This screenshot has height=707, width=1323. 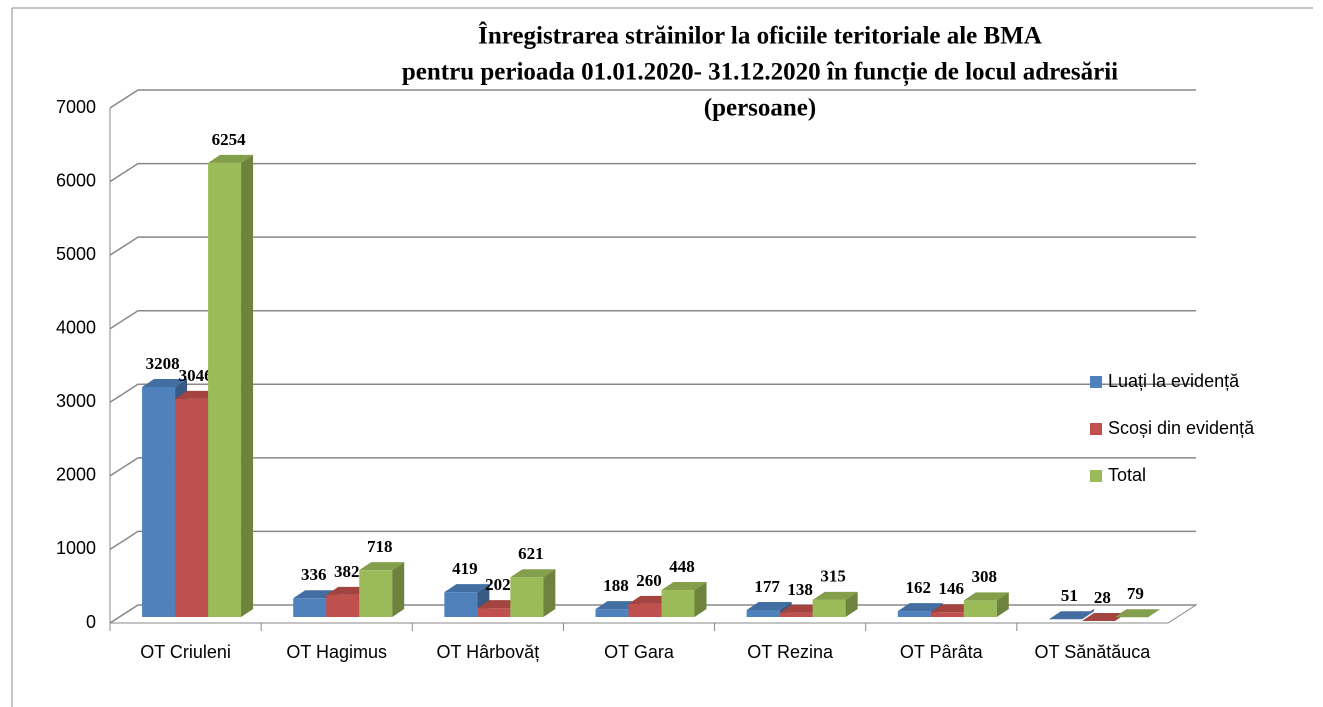 I want to click on value-label: 146, so click(x=952, y=588).